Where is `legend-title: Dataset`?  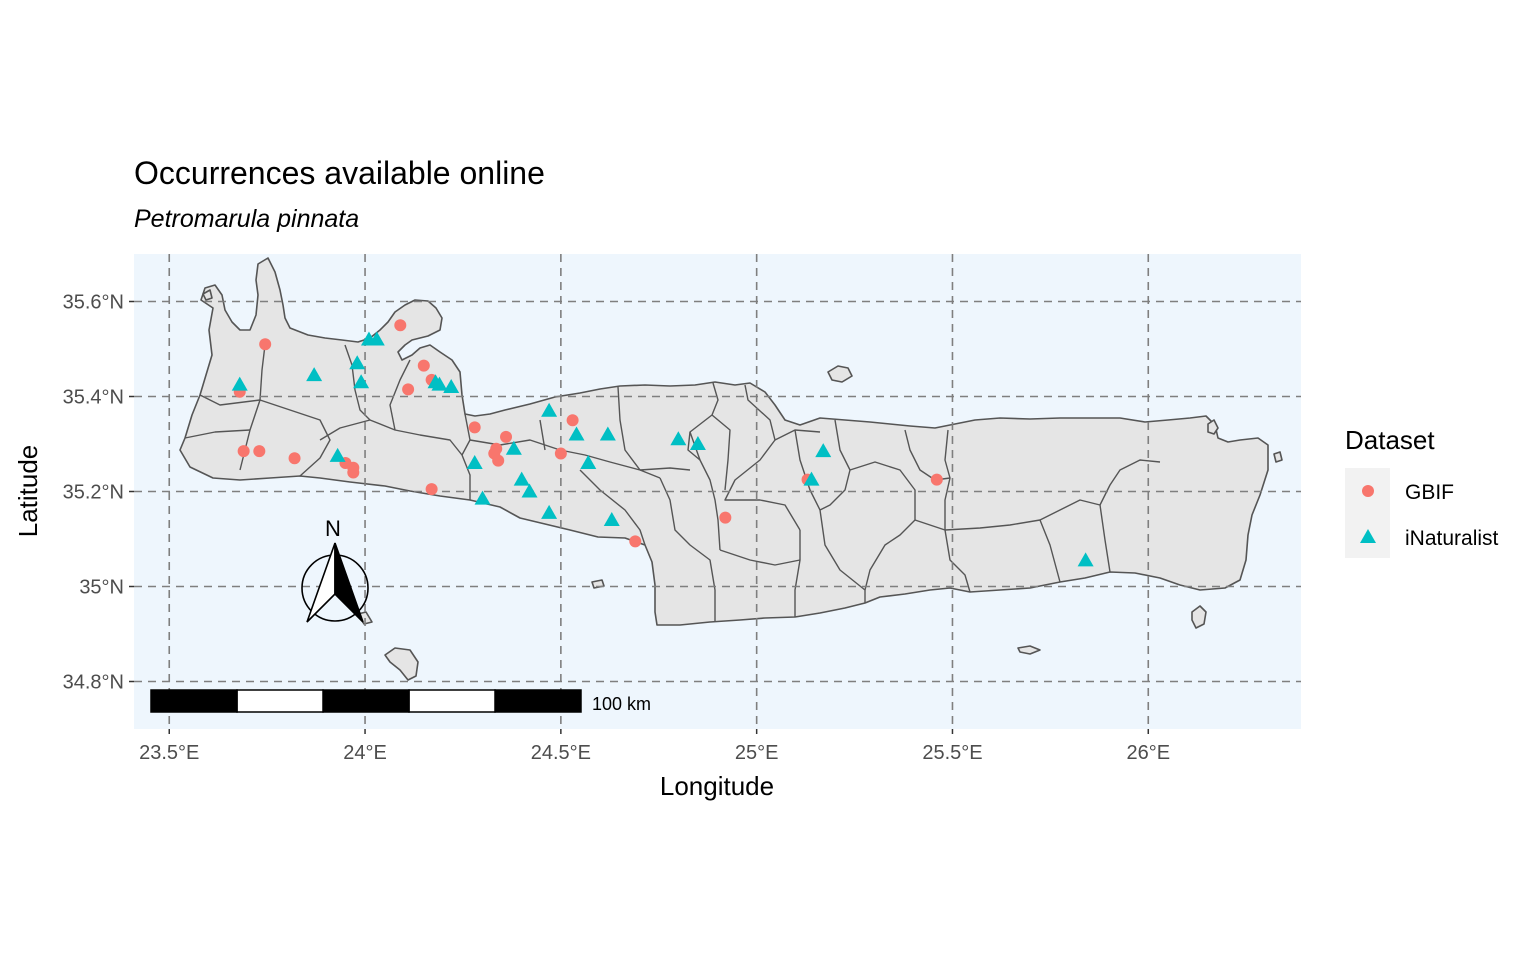
legend-title: Dataset is located at coordinates (1390, 440).